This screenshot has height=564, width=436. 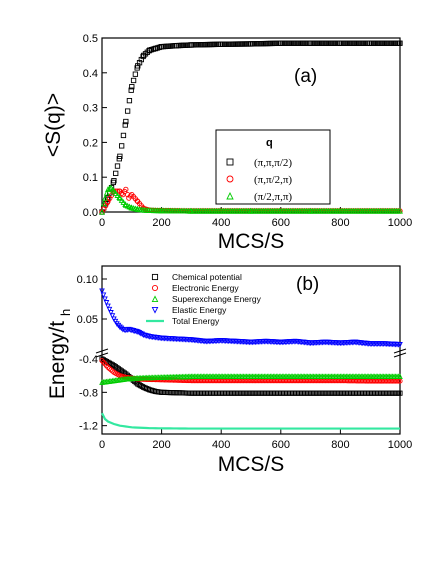 I want to click on panel-a-xtick-label: 400, so click(x=221, y=223).